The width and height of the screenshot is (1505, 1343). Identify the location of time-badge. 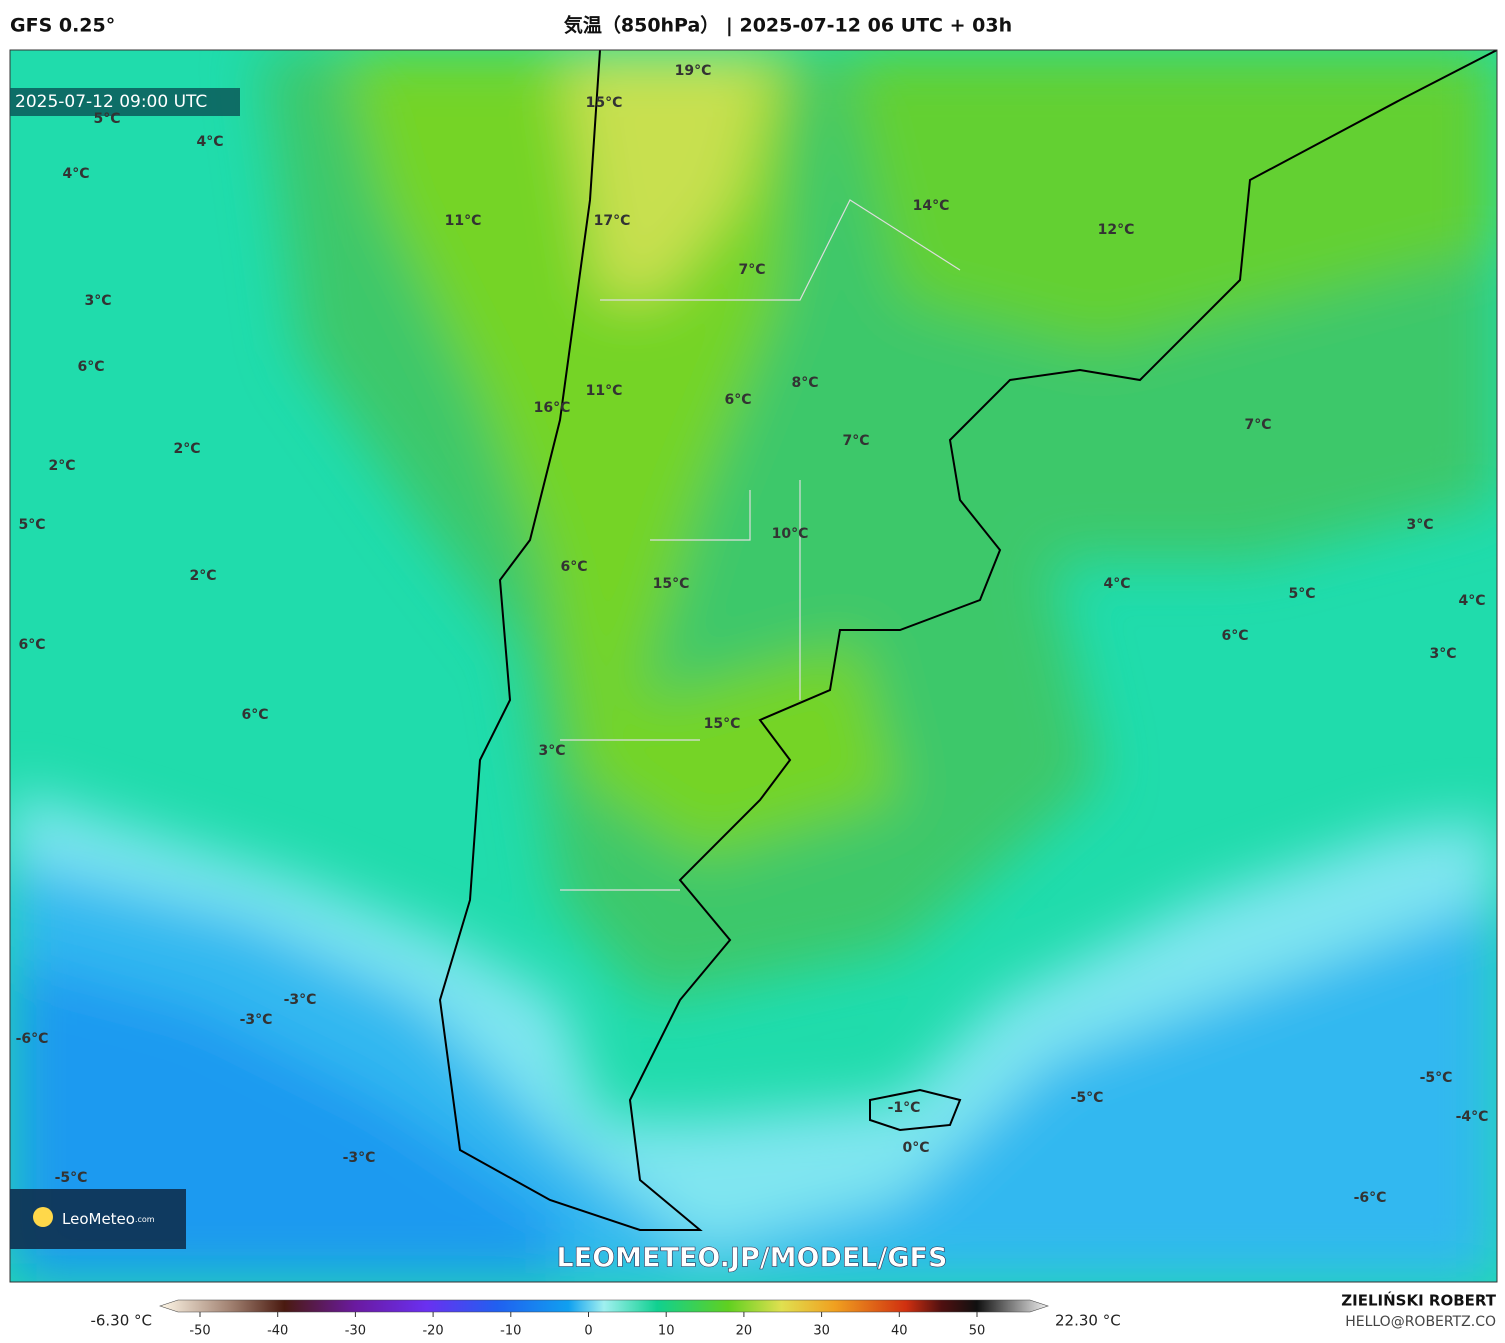
(125, 102).